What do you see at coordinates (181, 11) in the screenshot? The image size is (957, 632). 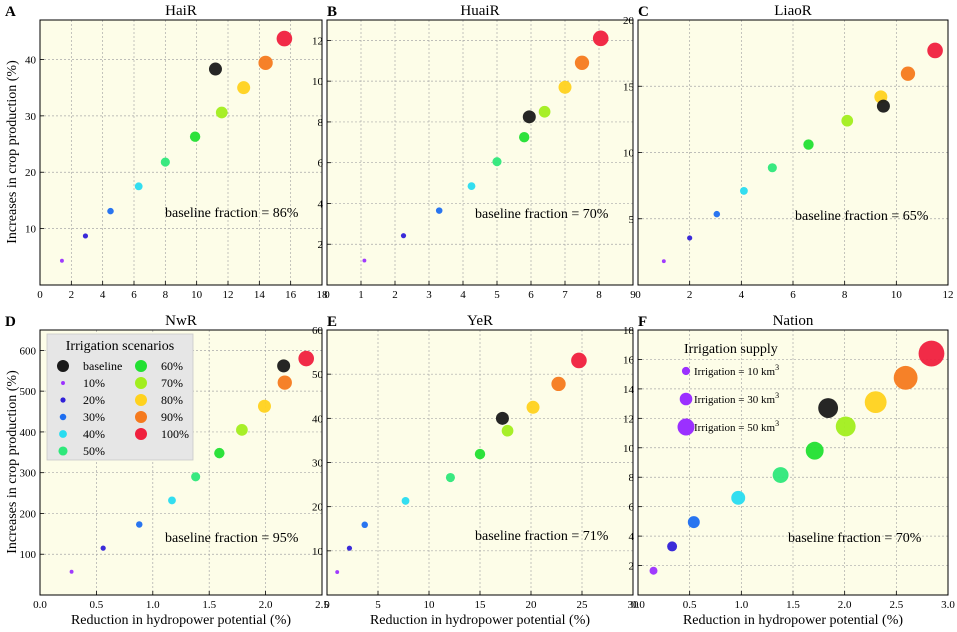 I see `panel-title: HaiR` at bounding box center [181, 11].